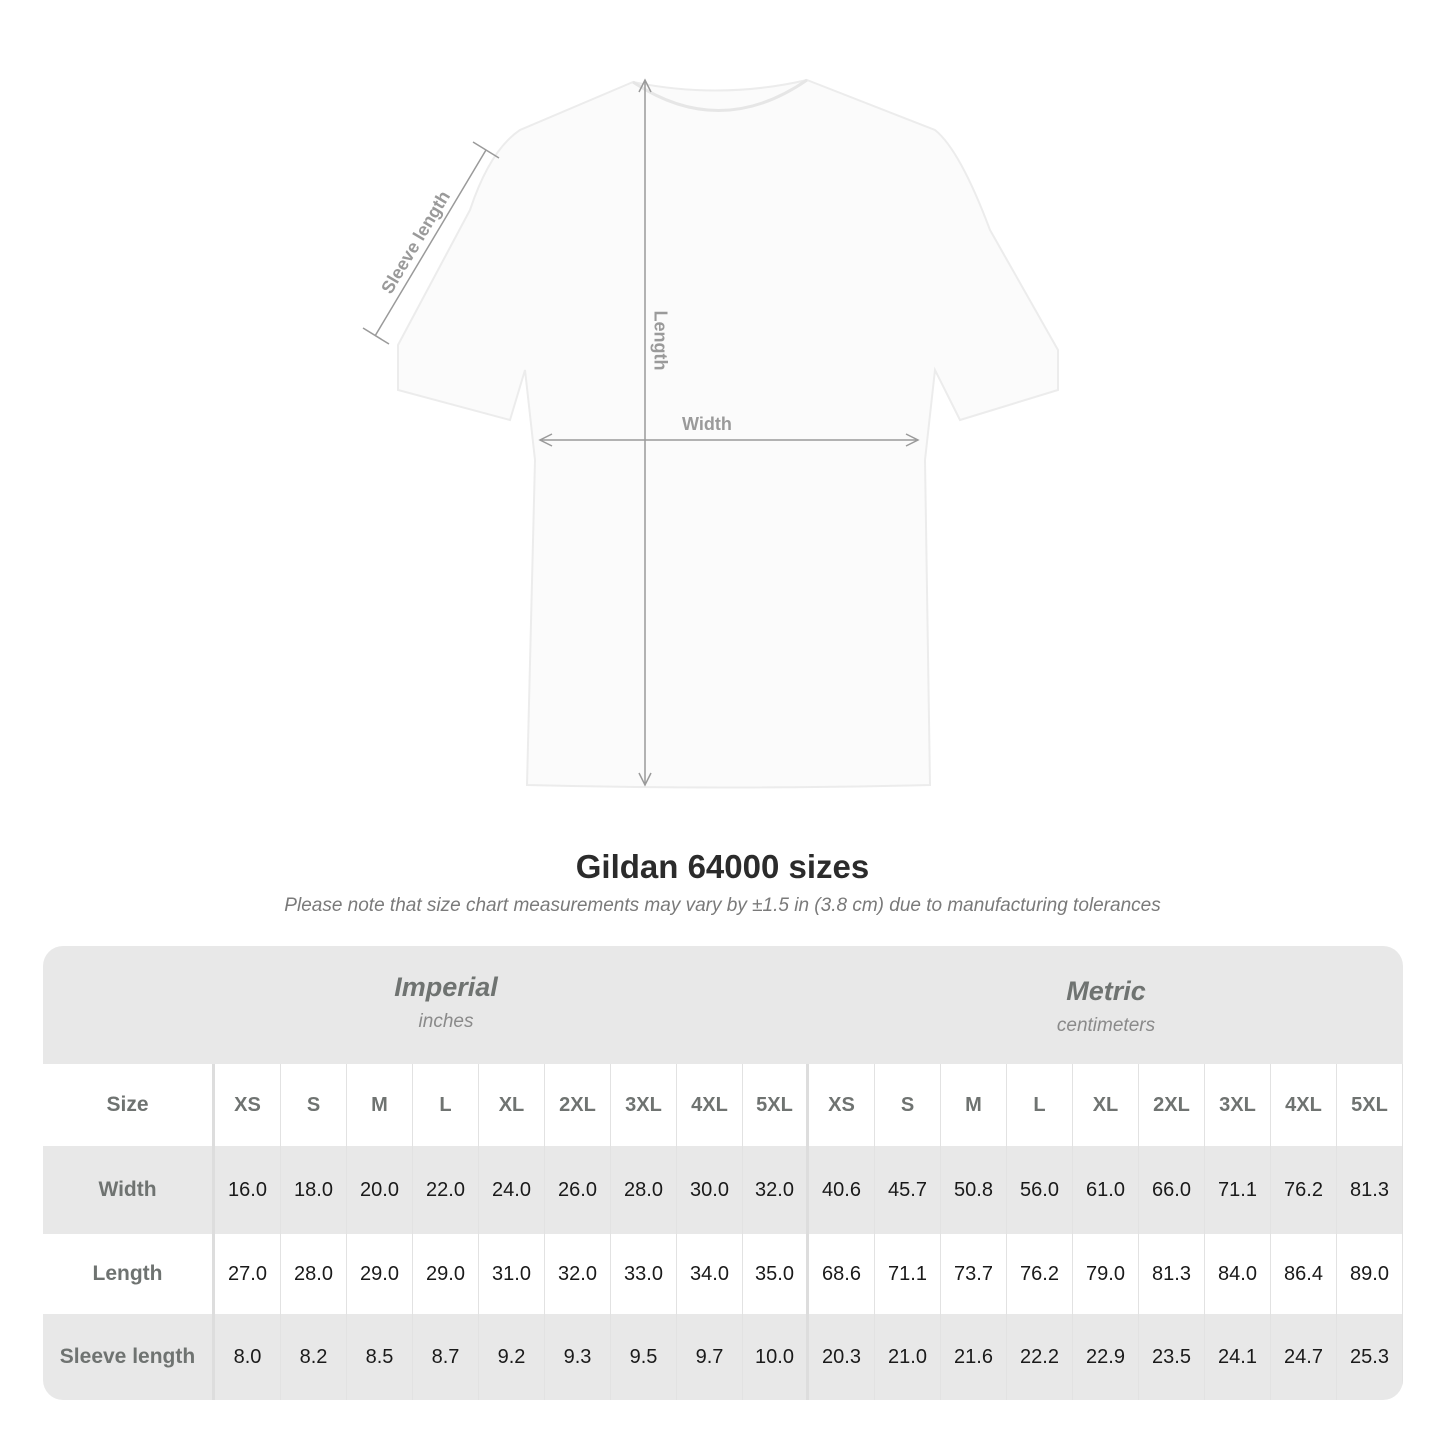  I want to click on value-cell: 22.2, so click(1040, 1357).